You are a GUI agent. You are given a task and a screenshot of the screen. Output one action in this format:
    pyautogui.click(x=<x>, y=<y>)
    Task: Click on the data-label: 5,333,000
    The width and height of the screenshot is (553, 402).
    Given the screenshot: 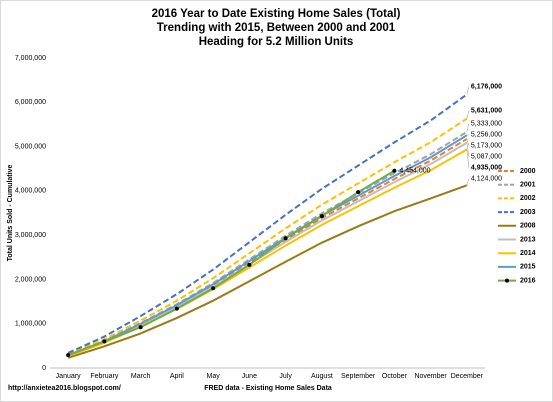 What is the action you would take?
    pyautogui.click(x=486, y=124)
    